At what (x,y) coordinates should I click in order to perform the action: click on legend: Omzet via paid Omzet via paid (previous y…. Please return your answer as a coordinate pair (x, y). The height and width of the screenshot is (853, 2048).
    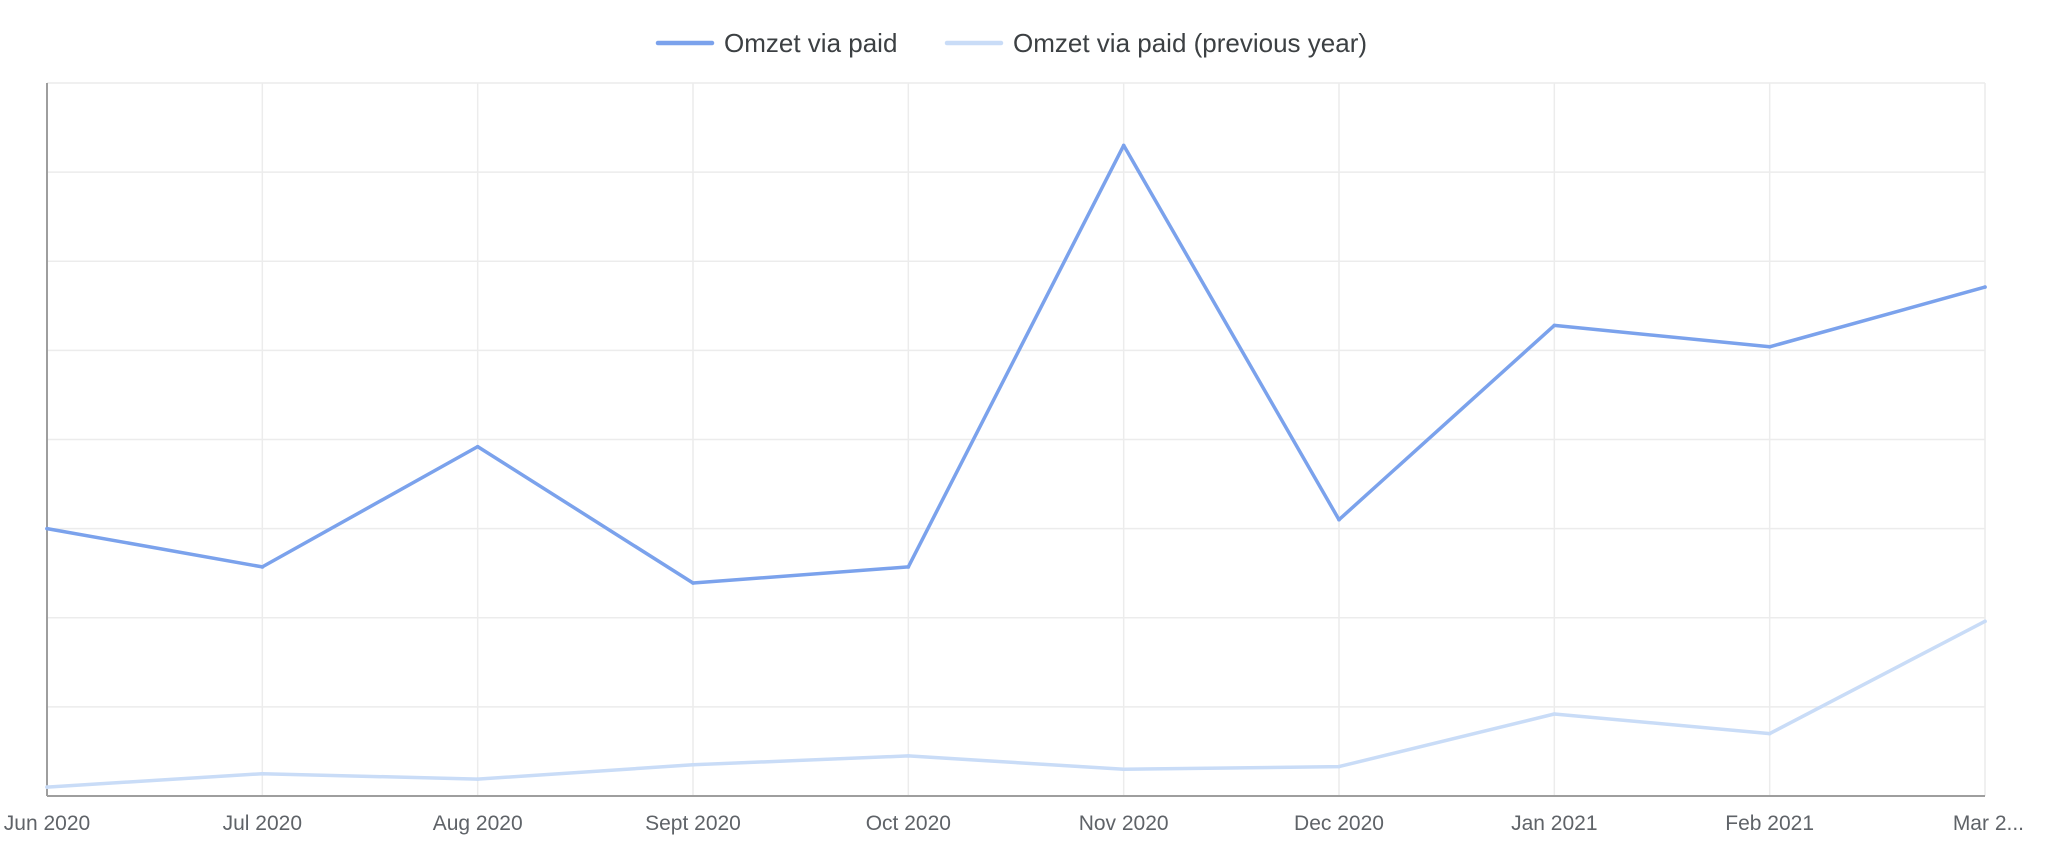
    Looking at the image, I should click on (1011, 43).